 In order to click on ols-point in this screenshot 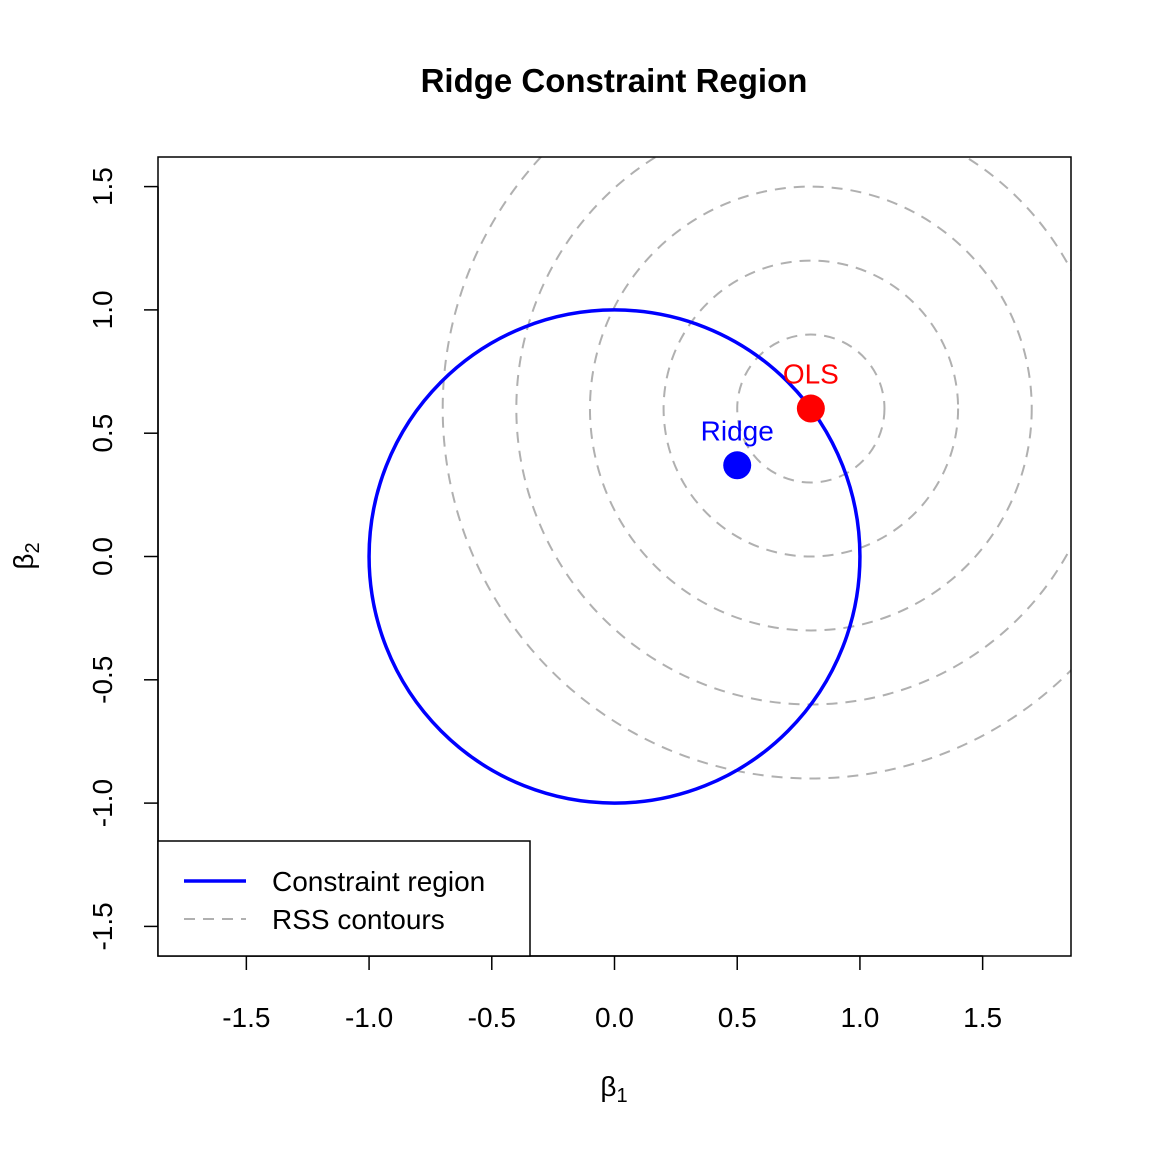, I will do `click(810, 408)`.